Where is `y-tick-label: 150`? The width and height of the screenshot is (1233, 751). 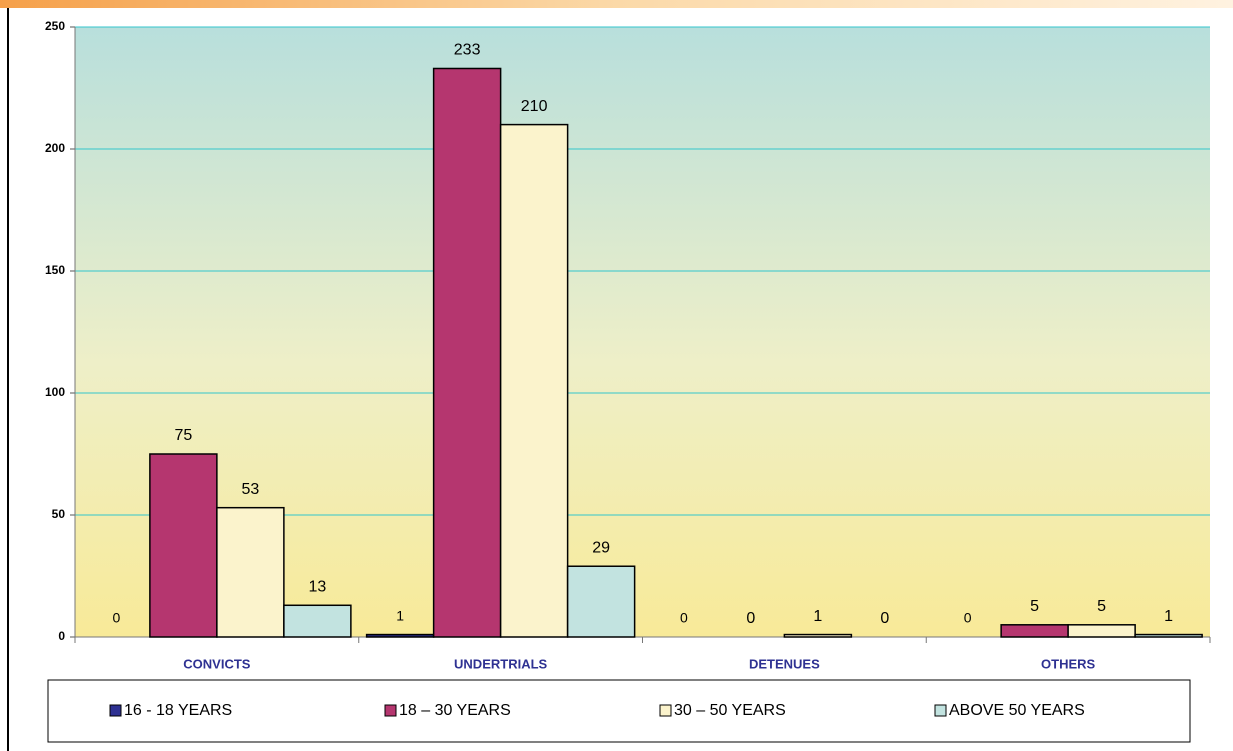 y-tick-label: 150 is located at coordinates (55, 270).